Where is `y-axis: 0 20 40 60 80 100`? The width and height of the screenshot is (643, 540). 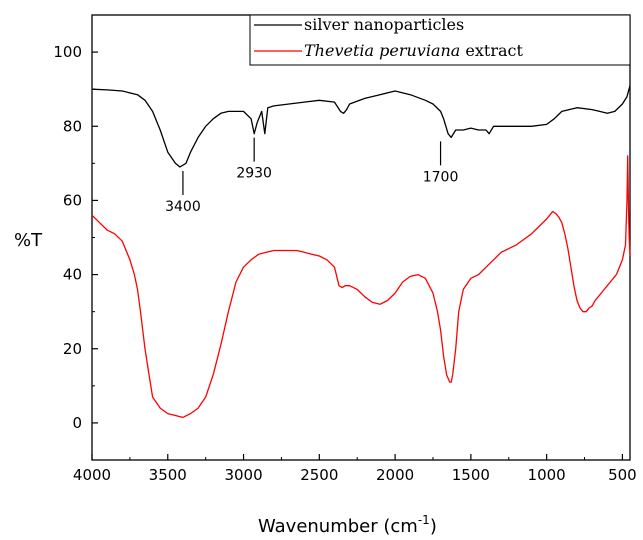
y-axis: 0 20 40 60 80 100 is located at coordinates (75, 237).